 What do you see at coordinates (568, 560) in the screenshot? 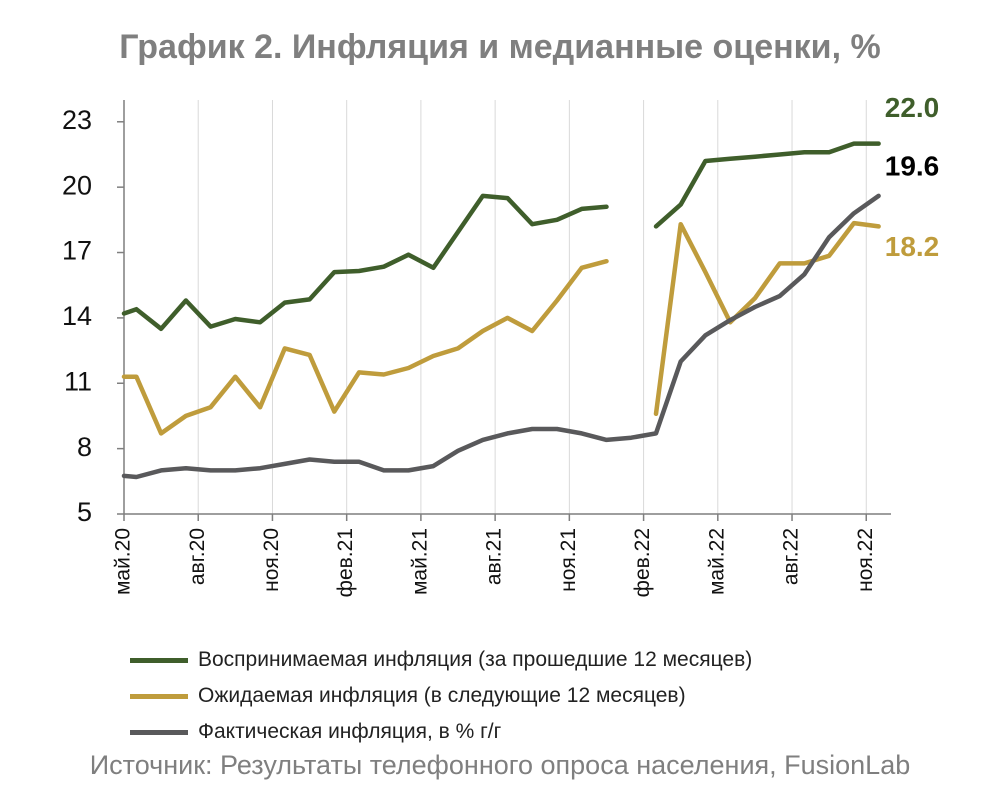
I see `x-tick-label: ноя.21` at bounding box center [568, 560].